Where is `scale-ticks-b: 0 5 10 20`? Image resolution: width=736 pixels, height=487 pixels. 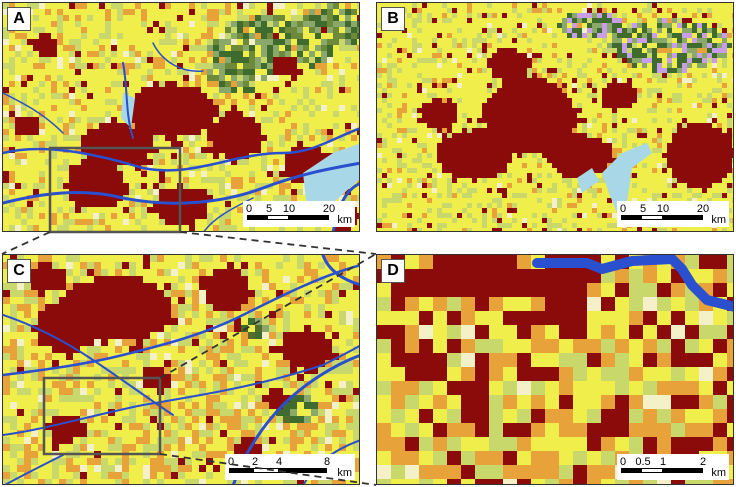 scale-ticks-b: 0 5 10 20 is located at coordinates (672, 209).